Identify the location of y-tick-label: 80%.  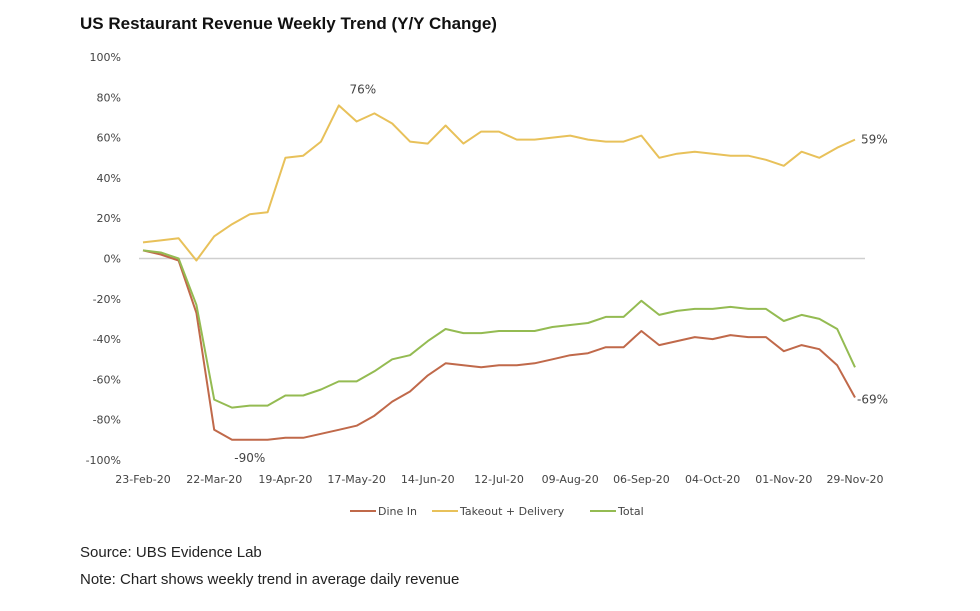
(109, 97).